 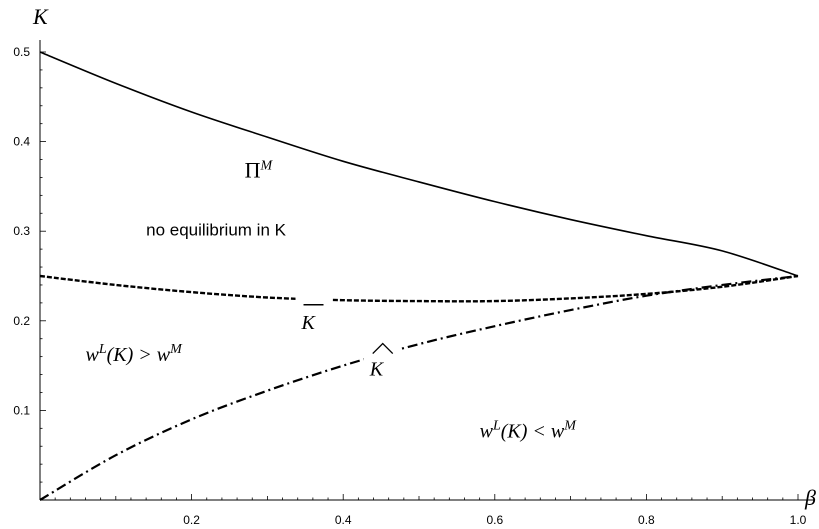 I want to click on annotation-no-equilibrium: no equilibrium in K, so click(x=216, y=230).